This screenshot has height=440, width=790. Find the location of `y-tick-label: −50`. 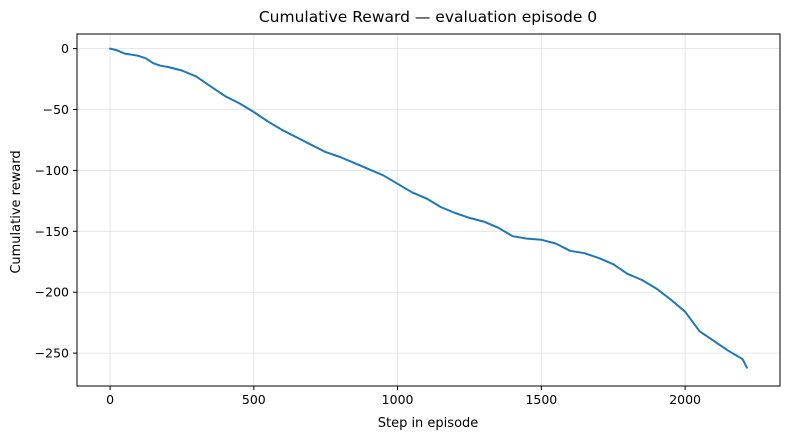

y-tick-label: −50 is located at coordinates (56, 109).